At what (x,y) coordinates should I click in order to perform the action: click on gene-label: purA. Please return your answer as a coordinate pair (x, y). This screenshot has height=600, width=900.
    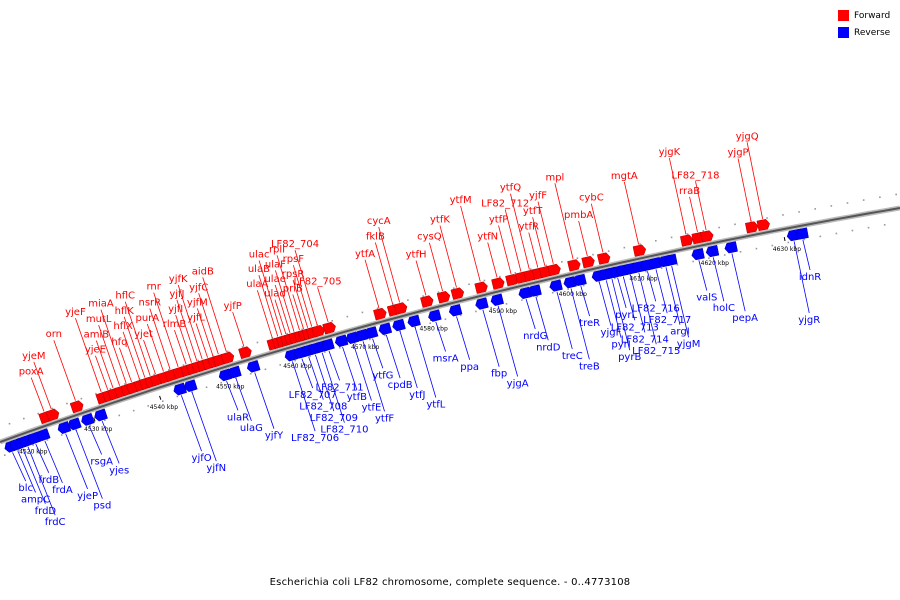
    Looking at the image, I should click on (147, 318).